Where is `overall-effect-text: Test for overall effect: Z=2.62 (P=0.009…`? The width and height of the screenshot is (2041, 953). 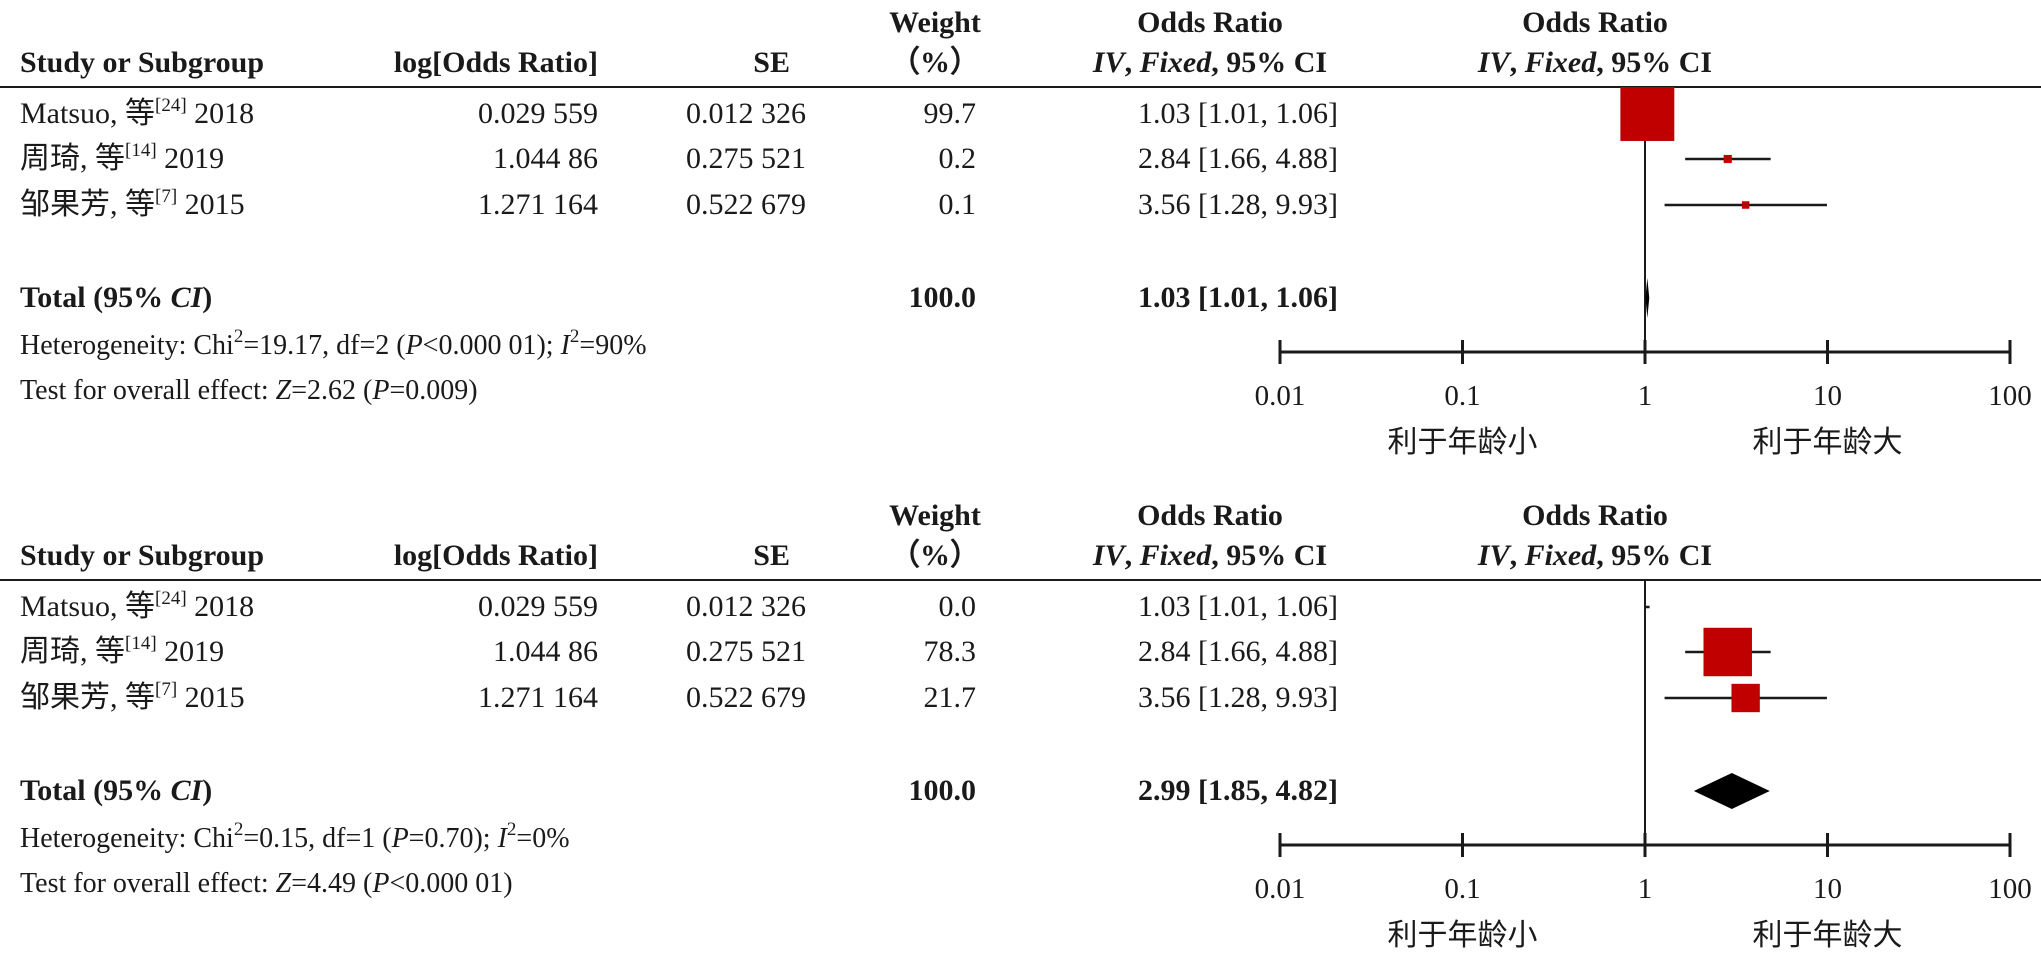
overall-effect-text: Test for overall effect: Z=2.62 (P=0.009… is located at coordinates (249, 390).